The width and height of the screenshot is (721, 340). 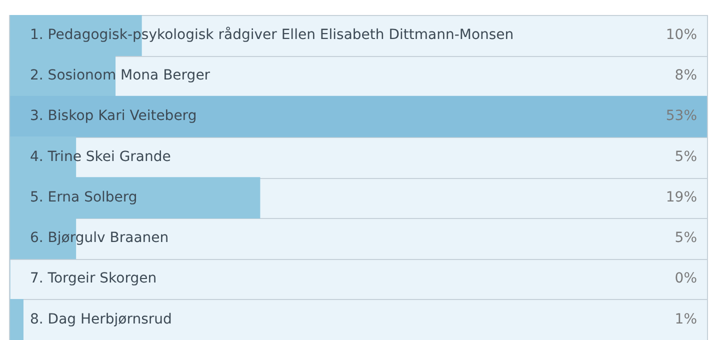 I want to click on data-label: 8%, so click(x=685, y=76).